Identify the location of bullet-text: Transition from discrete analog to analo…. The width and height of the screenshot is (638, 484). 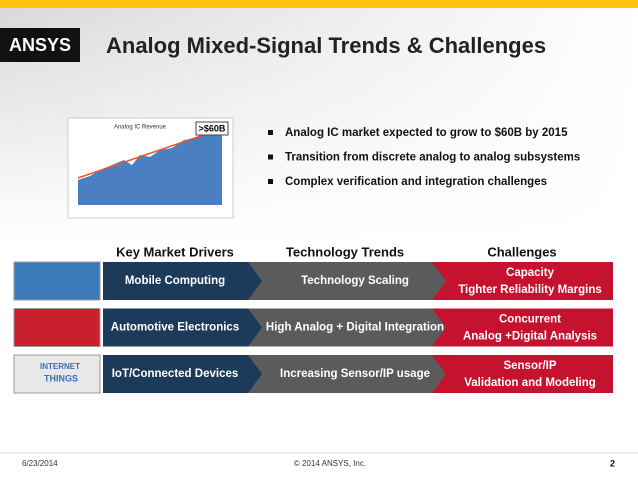
(432, 158).